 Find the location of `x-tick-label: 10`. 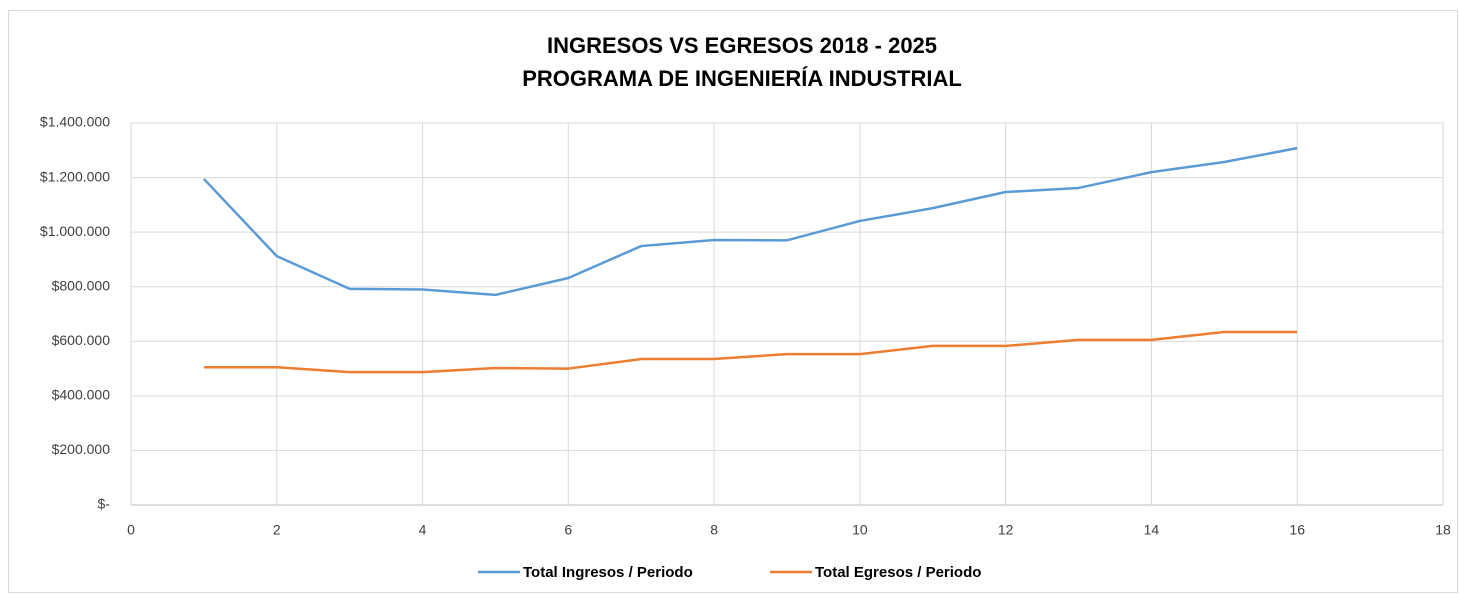

x-tick-label: 10 is located at coordinates (860, 530).